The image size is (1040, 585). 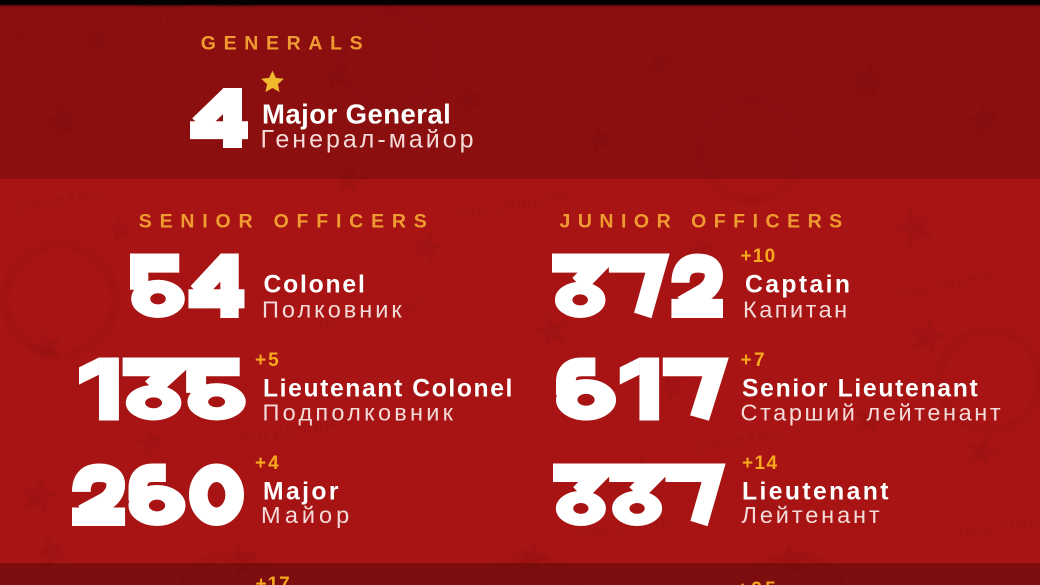 What do you see at coordinates (268, 463) in the screenshot?
I see `svg-text: +4` at bounding box center [268, 463].